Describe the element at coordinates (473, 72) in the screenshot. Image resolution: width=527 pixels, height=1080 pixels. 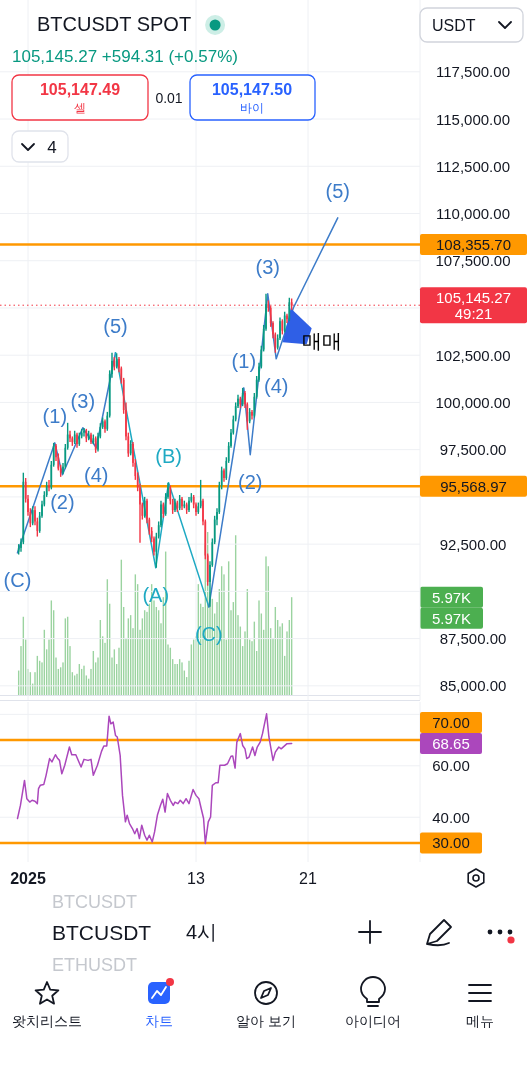
I see `y-tick-label: 117,500.00` at that location.